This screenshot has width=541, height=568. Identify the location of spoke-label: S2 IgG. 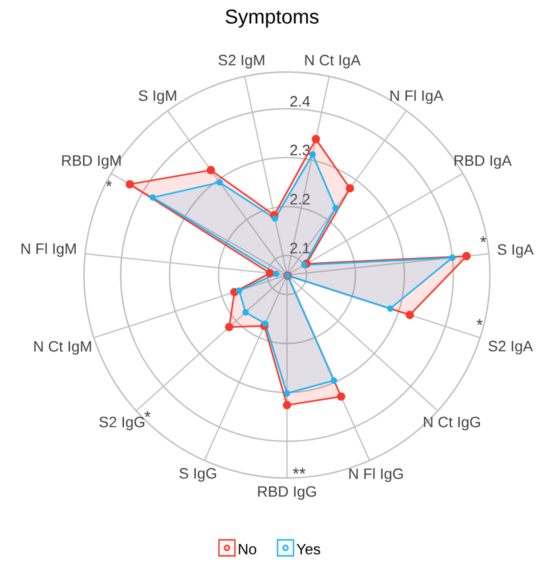
(121, 423).